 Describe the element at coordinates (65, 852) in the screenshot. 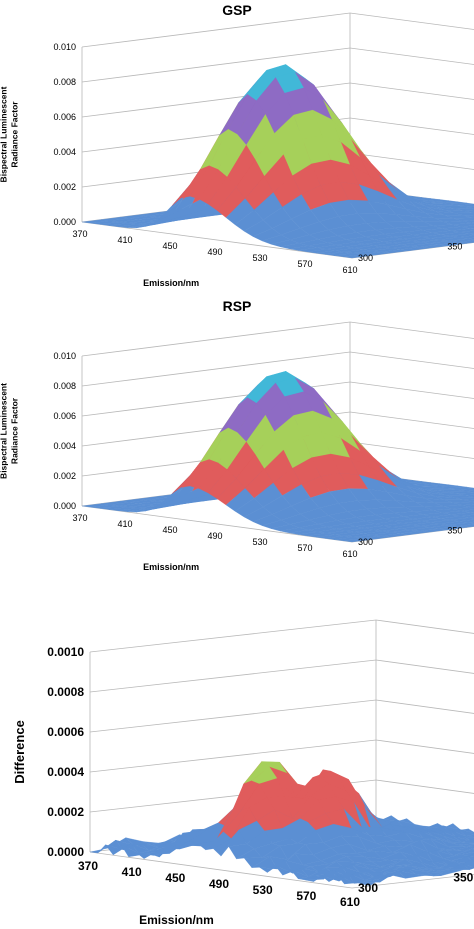

I see `y-tick-label: 0.0000` at that location.